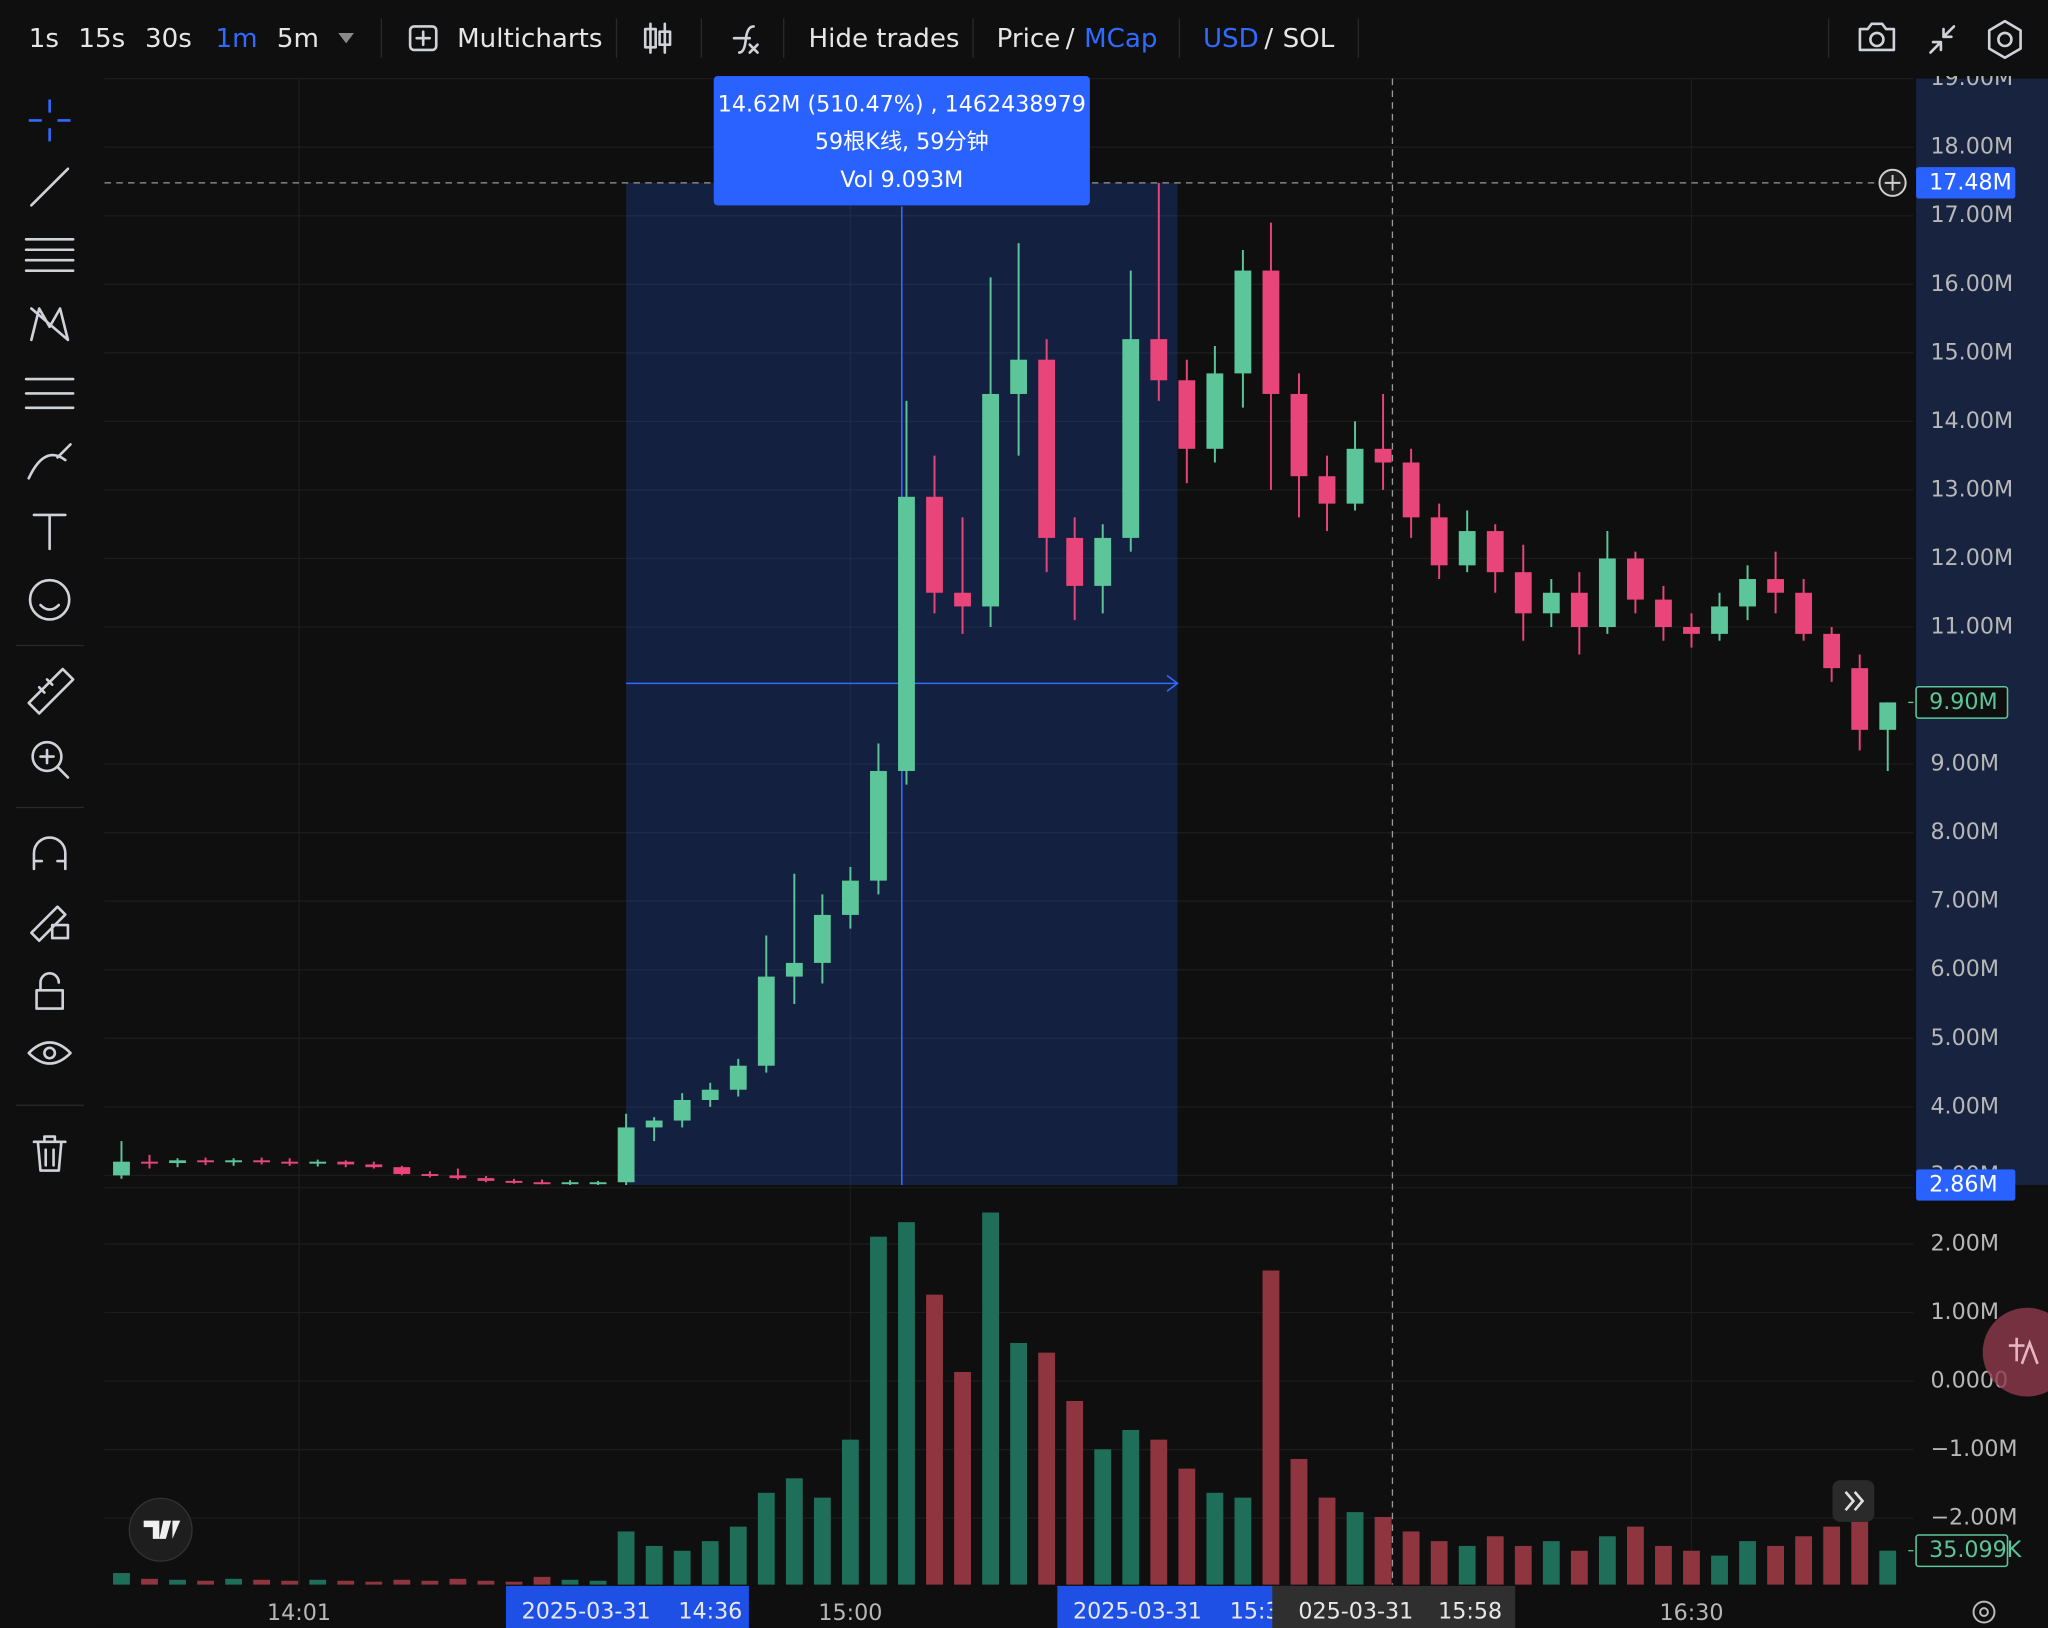 The height and width of the screenshot is (1628, 2048). What do you see at coordinates (49, 532) in the screenshot?
I see `text-tool` at bounding box center [49, 532].